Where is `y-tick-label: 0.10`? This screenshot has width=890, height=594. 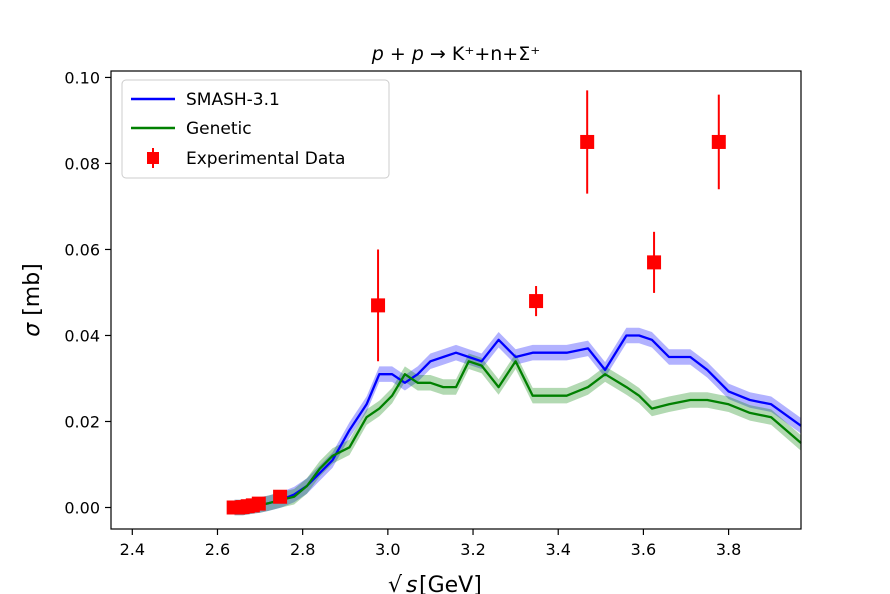 y-tick-label: 0.10 is located at coordinates (82, 77).